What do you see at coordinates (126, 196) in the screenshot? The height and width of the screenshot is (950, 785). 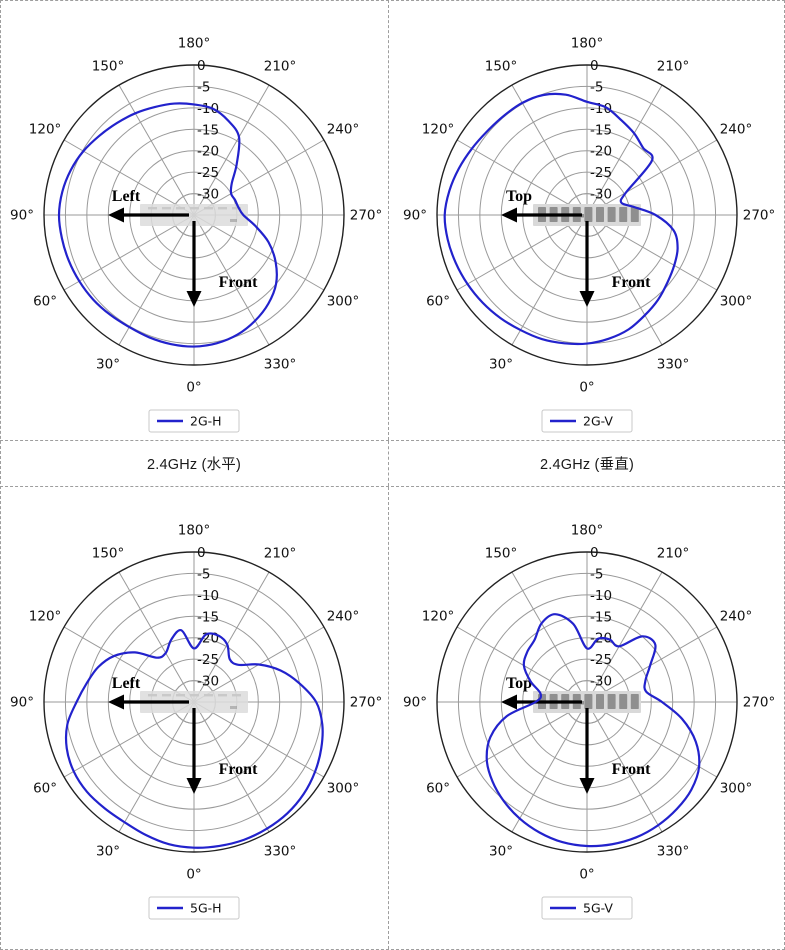 I see `side-direction-label: Left` at bounding box center [126, 196].